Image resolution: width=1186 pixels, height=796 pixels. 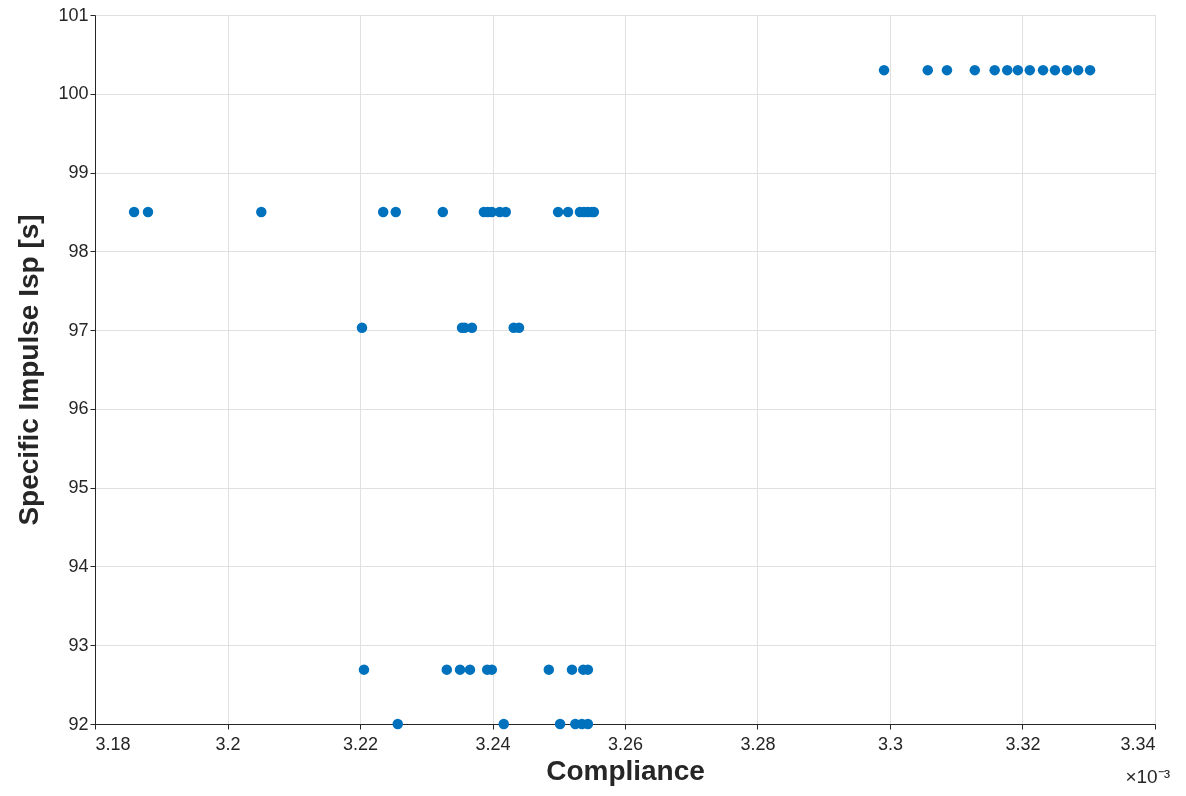 What do you see at coordinates (758, 743) in the screenshot?
I see `x-tick-label: 3.28` at bounding box center [758, 743].